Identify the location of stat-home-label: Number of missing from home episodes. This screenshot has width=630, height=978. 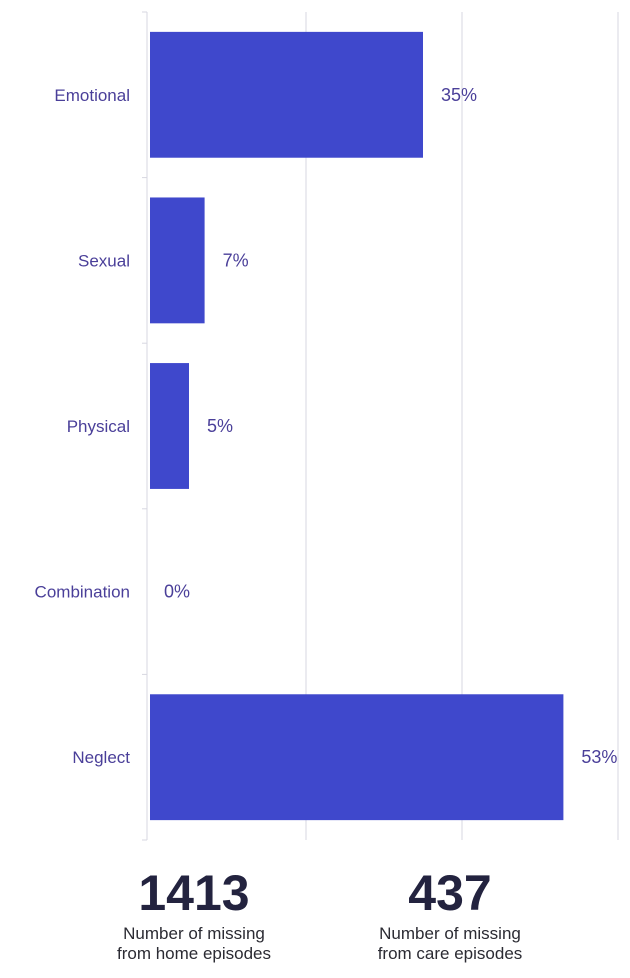
(194, 943).